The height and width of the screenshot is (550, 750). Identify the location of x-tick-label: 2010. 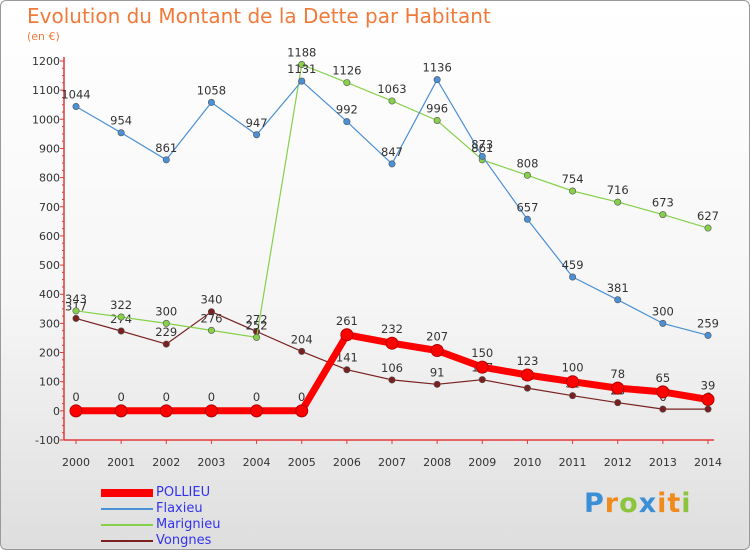
(527, 462).